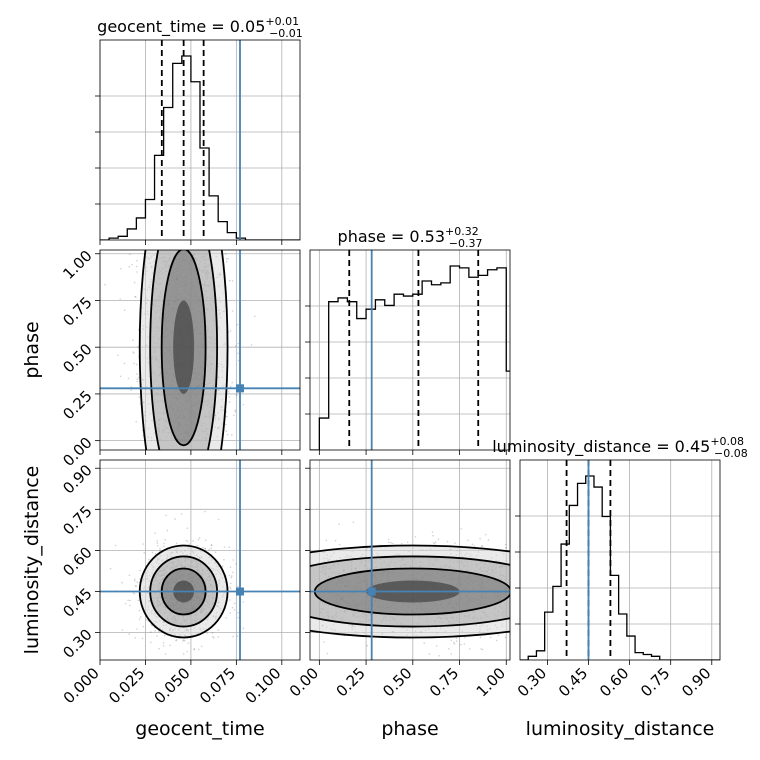 This screenshot has height=760, width=760. What do you see at coordinates (620, 447) in the screenshot?
I see `panel-title: luminosity_distance = 0.45+0.08 −0.08` at bounding box center [620, 447].